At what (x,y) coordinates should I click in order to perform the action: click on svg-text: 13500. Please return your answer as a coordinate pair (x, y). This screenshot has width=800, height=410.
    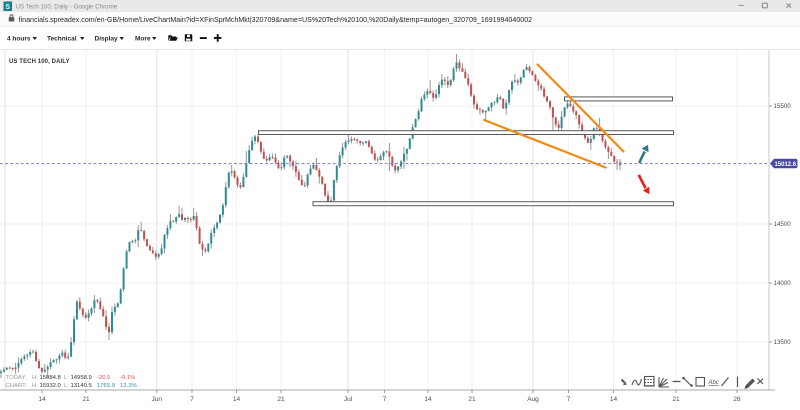
    Looking at the image, I should click on (783, 342).